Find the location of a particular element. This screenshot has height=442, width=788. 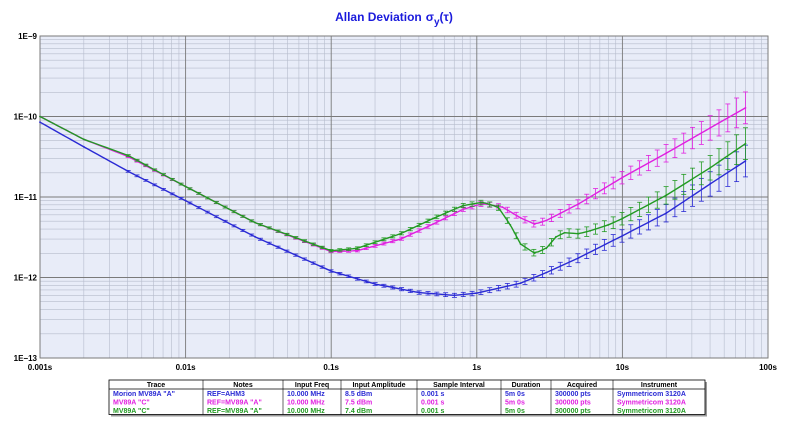

x-axis-tick-labels: 0.001s 0.01s 0.1s 1s 10s 100s is located at coordinates (403, 367).